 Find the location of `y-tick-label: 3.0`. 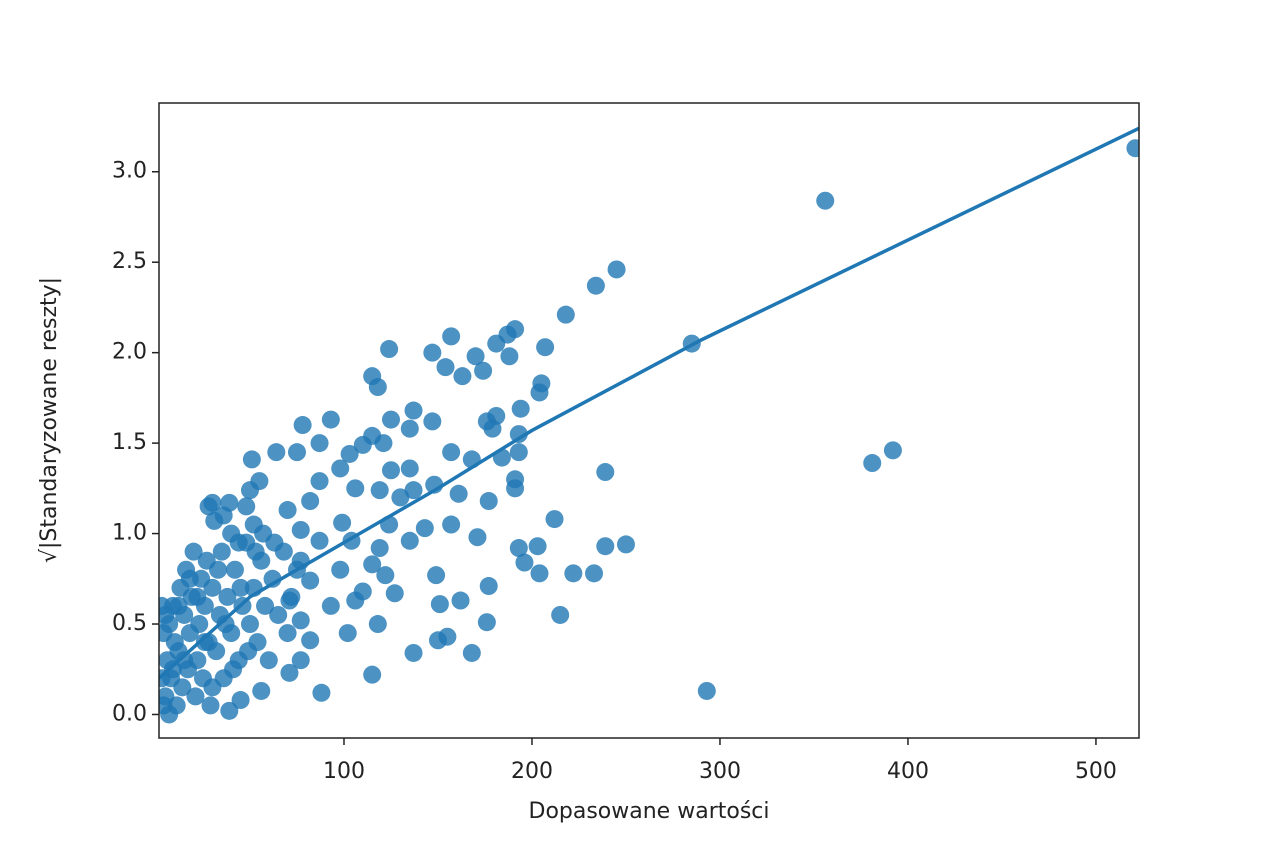

y-tick-label: 3.0 is located at coordinates (129, 171).